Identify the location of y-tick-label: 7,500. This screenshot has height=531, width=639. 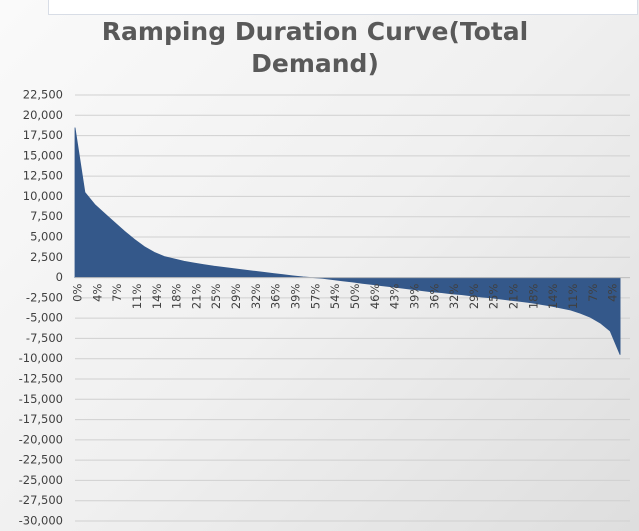
(46, 216).